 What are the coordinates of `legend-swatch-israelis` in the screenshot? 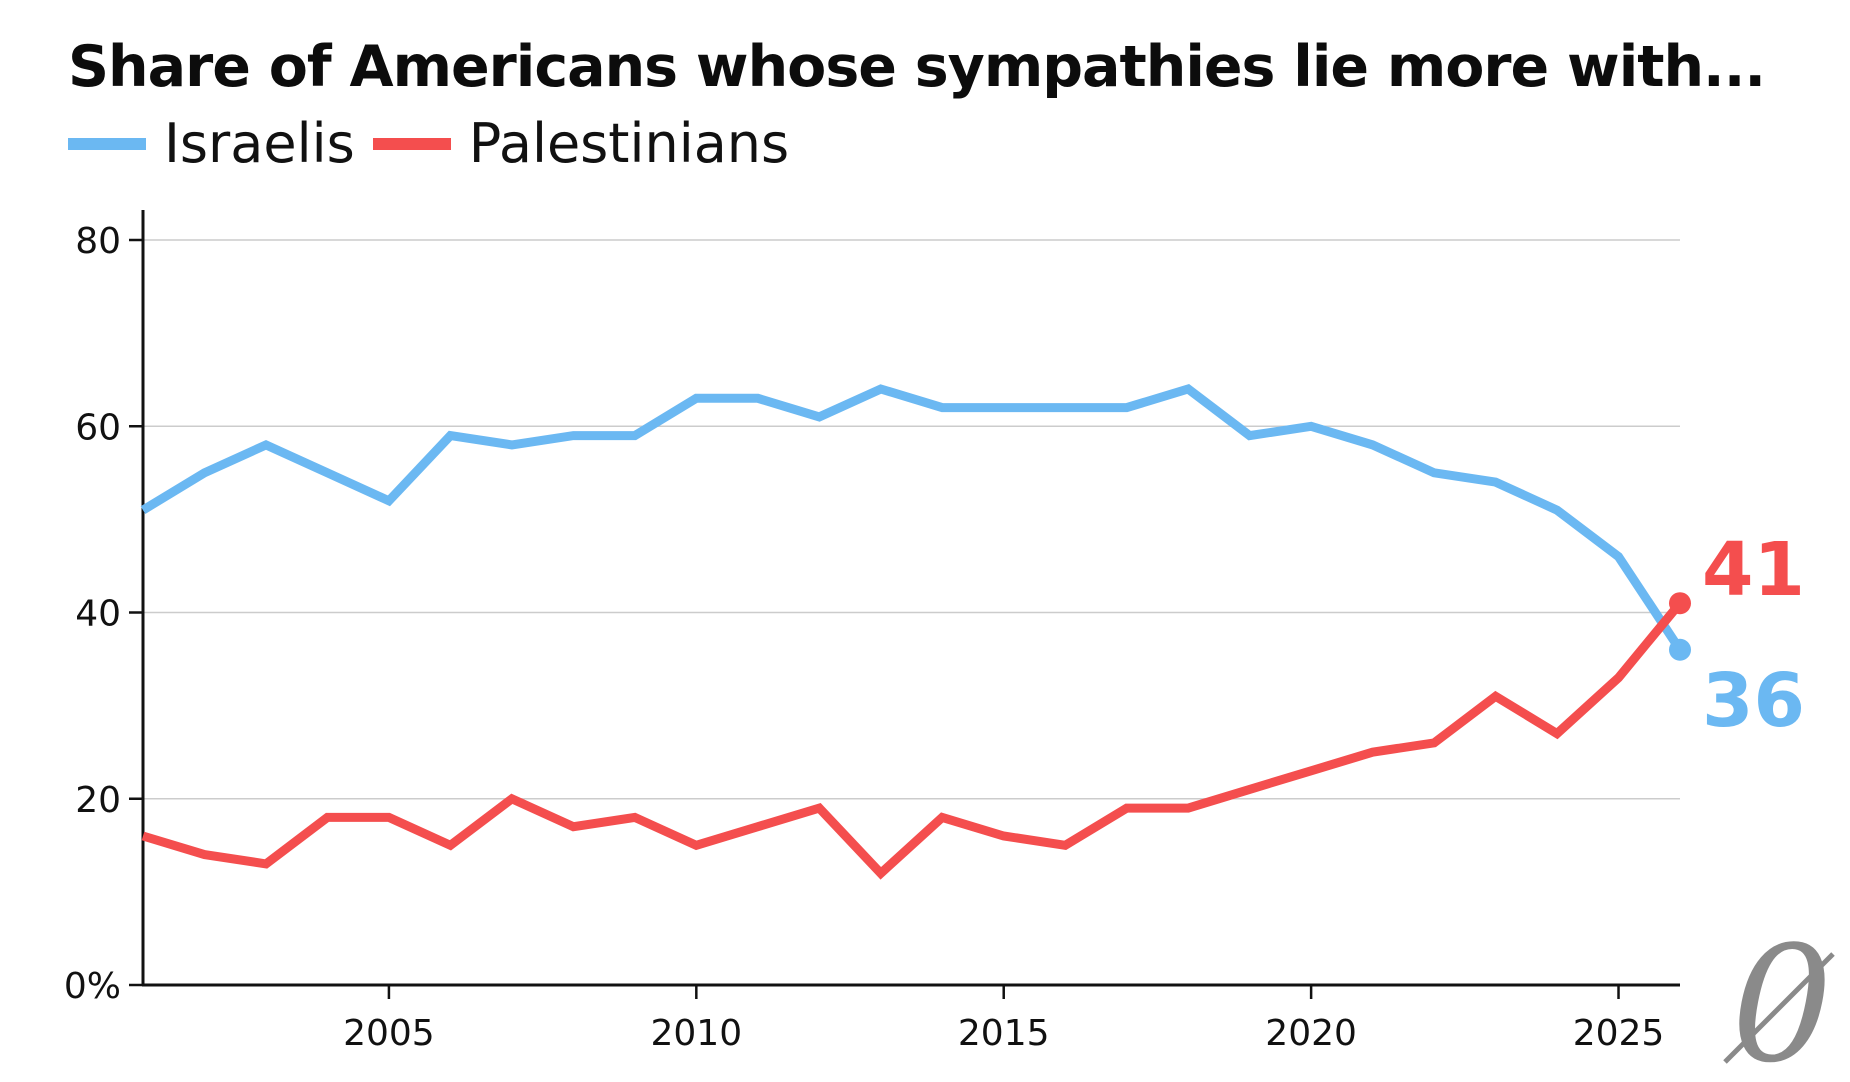 It's located at (107, 143).